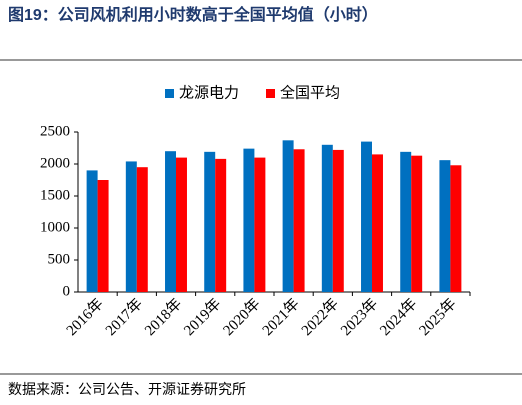  What do you see at coordinates (85, 317) in the screenshot?
I see `x-tick-label: 2016年` at bounding box center [85, 317].